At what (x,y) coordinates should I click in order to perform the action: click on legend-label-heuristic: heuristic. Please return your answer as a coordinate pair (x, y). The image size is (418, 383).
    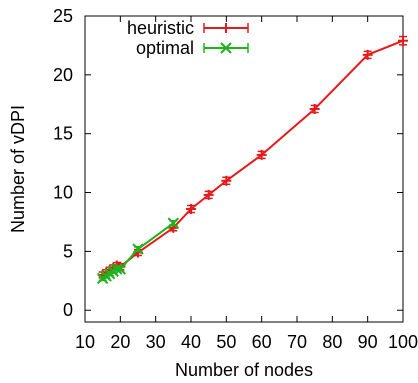
    Looking at the image, I should click on (160, 28).